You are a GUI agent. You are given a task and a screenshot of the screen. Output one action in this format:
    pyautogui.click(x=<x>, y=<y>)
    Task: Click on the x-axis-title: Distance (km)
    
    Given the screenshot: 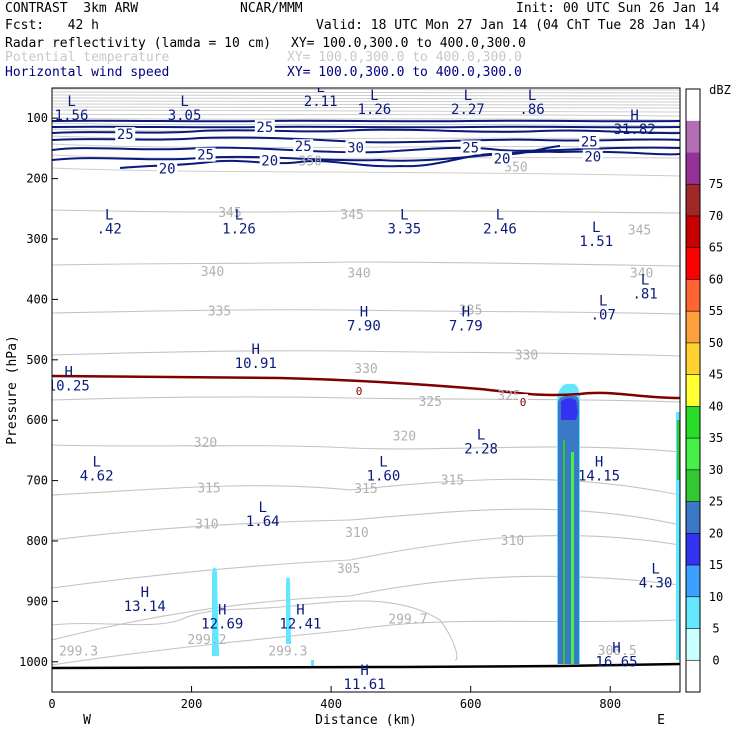 What is the action you would take?
    pyautogui.click(x=366, y=720)
    